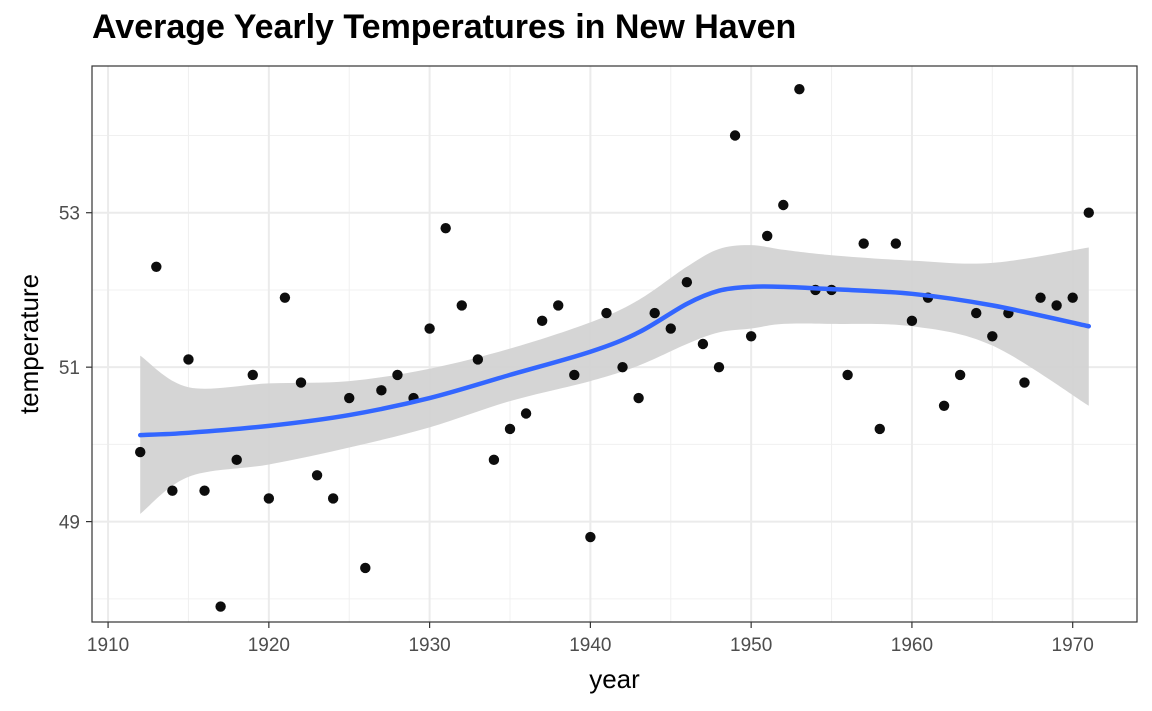 The image size is (1152, 711). Describe the element at coordinates (751, 645) in the screenshot. I see `x-tick-label: 1950` at that location.